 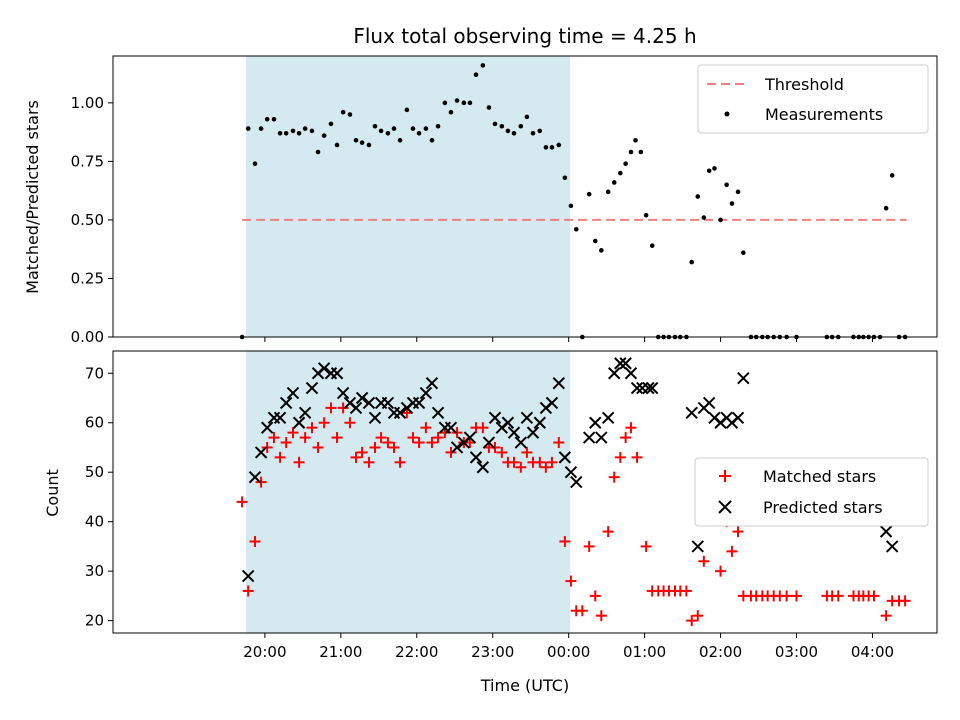 I want to click on ratio-highlight-span, so click(x=408, y=196).